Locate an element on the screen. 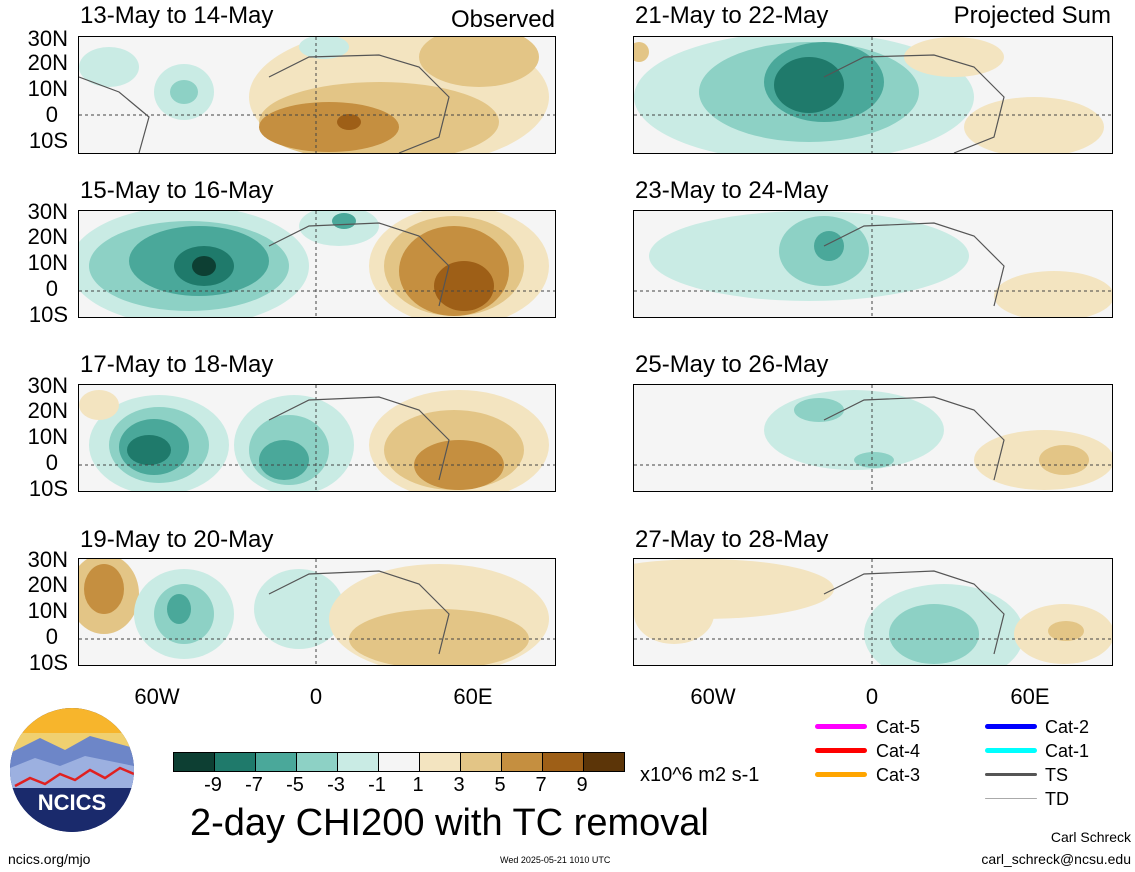 The height and width of the screenshot is (872, 1135). legend-line-cat4 is located at coordinates (841, 750).